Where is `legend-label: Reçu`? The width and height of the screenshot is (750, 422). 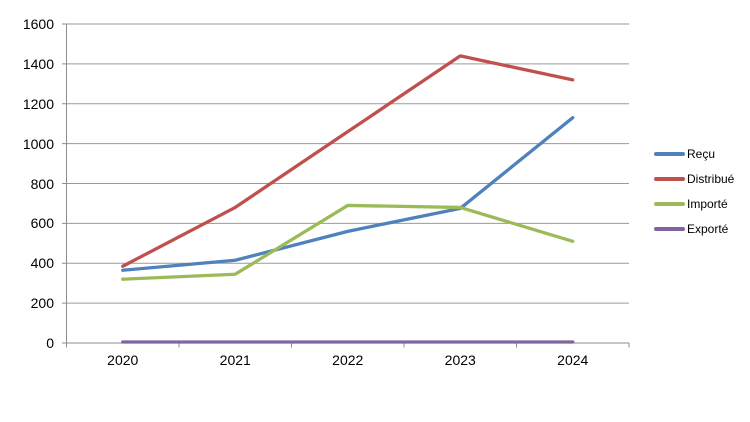 legend-label: Reçu is located at coordinates (701, 153).